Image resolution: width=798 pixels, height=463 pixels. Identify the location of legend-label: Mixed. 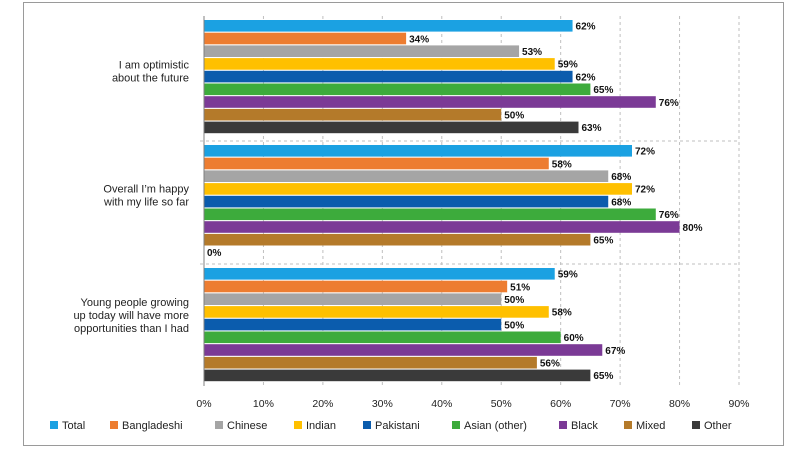
(650, 426).